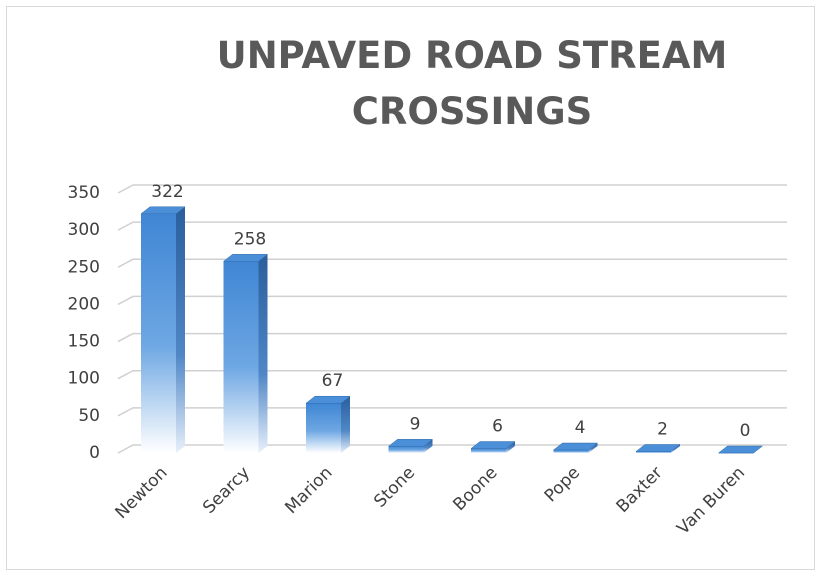 This screenshot has width=821, height=576. Describe the element at coordinates (89, 416) in the screenshot. I see `y-tick-label: 50` at that location.